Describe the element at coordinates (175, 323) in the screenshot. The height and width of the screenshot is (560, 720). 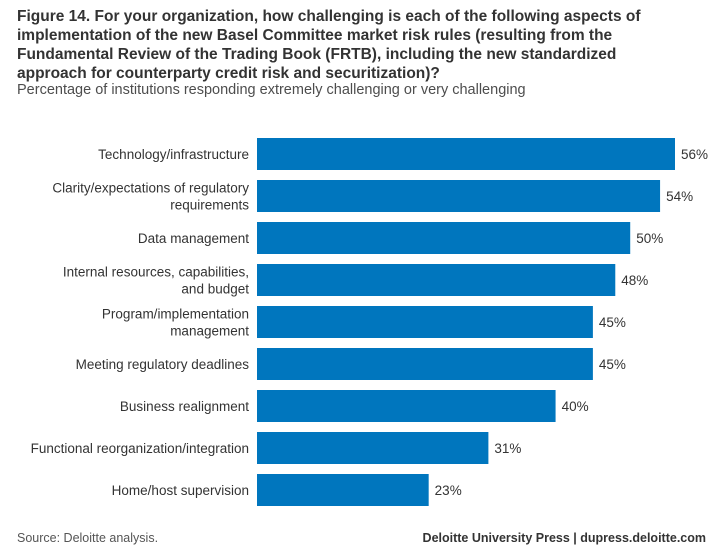
I see `category-label: Program/implementation management` at that location.